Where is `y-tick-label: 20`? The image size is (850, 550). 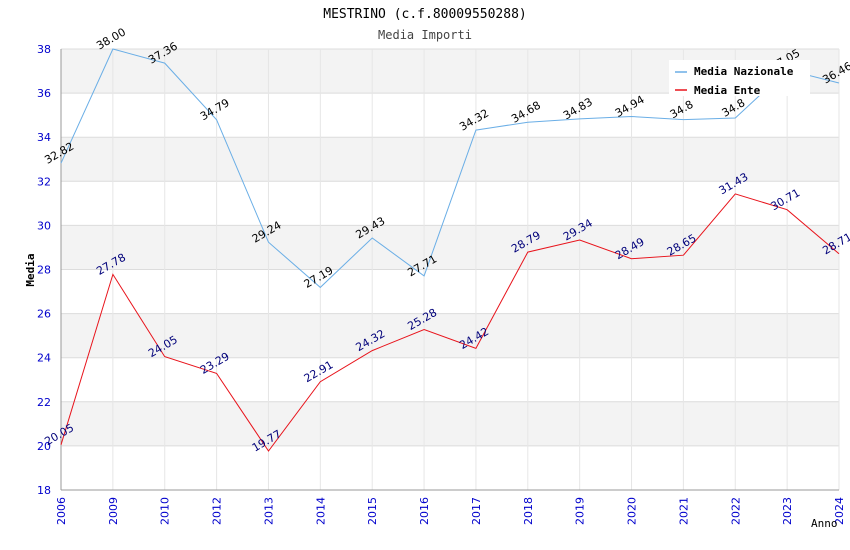 y-tick-label: 20 is located at coordinates (44, 446).